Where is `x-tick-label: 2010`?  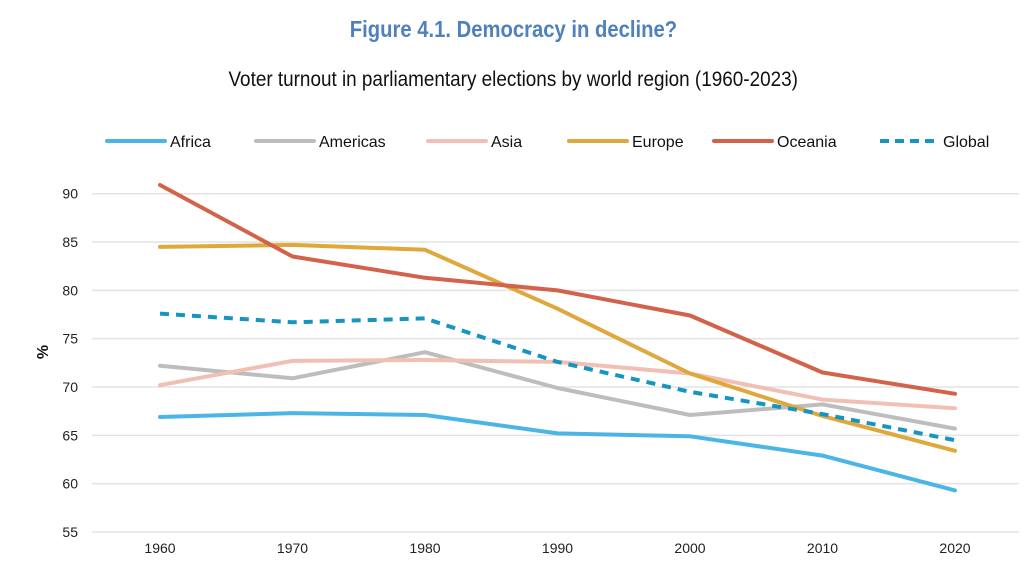
x-tick-label: 2010 is located at coordinates (822, 548).